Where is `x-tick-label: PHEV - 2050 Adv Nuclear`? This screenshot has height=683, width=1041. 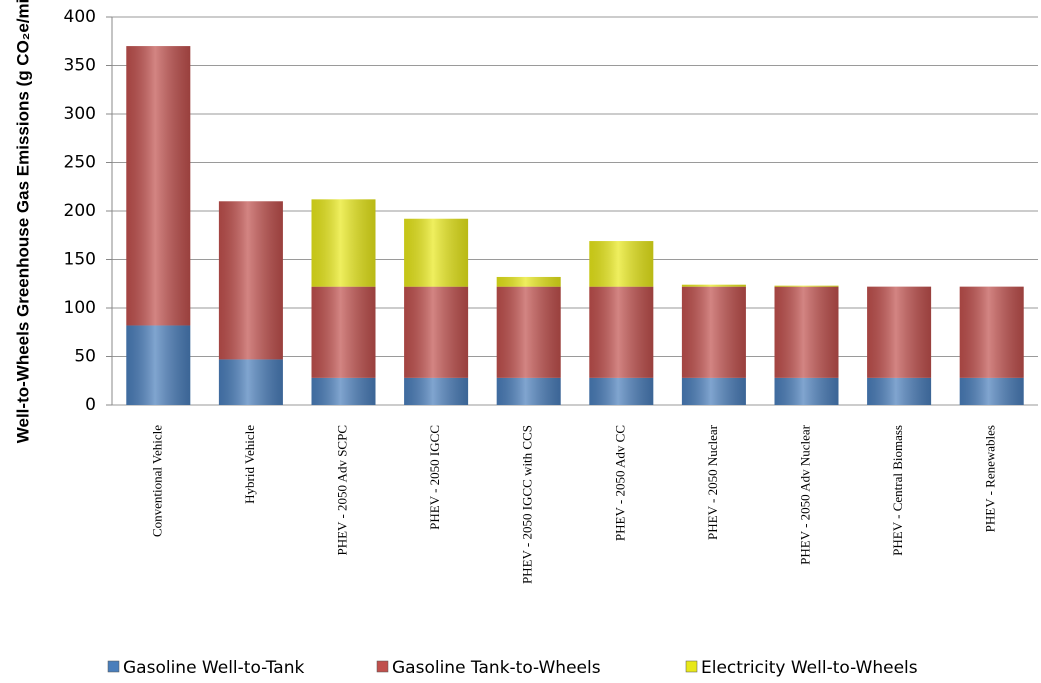
x-tick-label: PHEV - 2050 Adv Nuclear is located at coordinates (804, 494).